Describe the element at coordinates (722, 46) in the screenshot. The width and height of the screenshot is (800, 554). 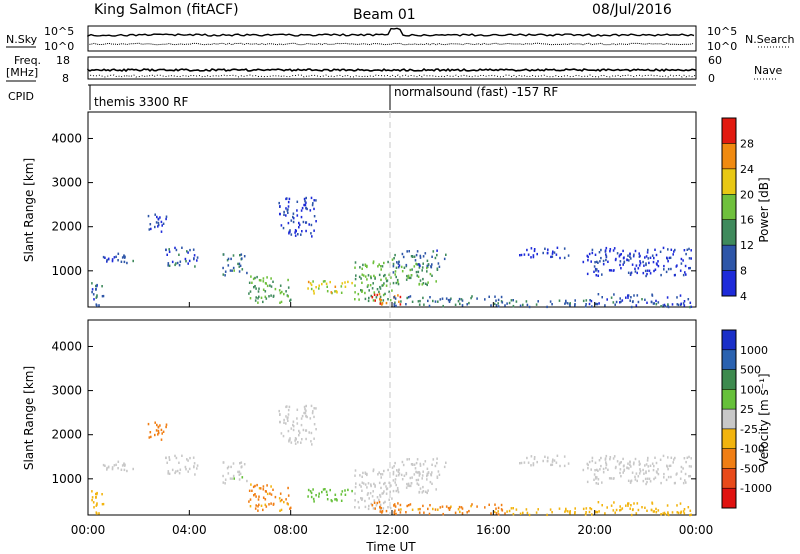
I see `nsearch-tick-low: 10^0` at that location.